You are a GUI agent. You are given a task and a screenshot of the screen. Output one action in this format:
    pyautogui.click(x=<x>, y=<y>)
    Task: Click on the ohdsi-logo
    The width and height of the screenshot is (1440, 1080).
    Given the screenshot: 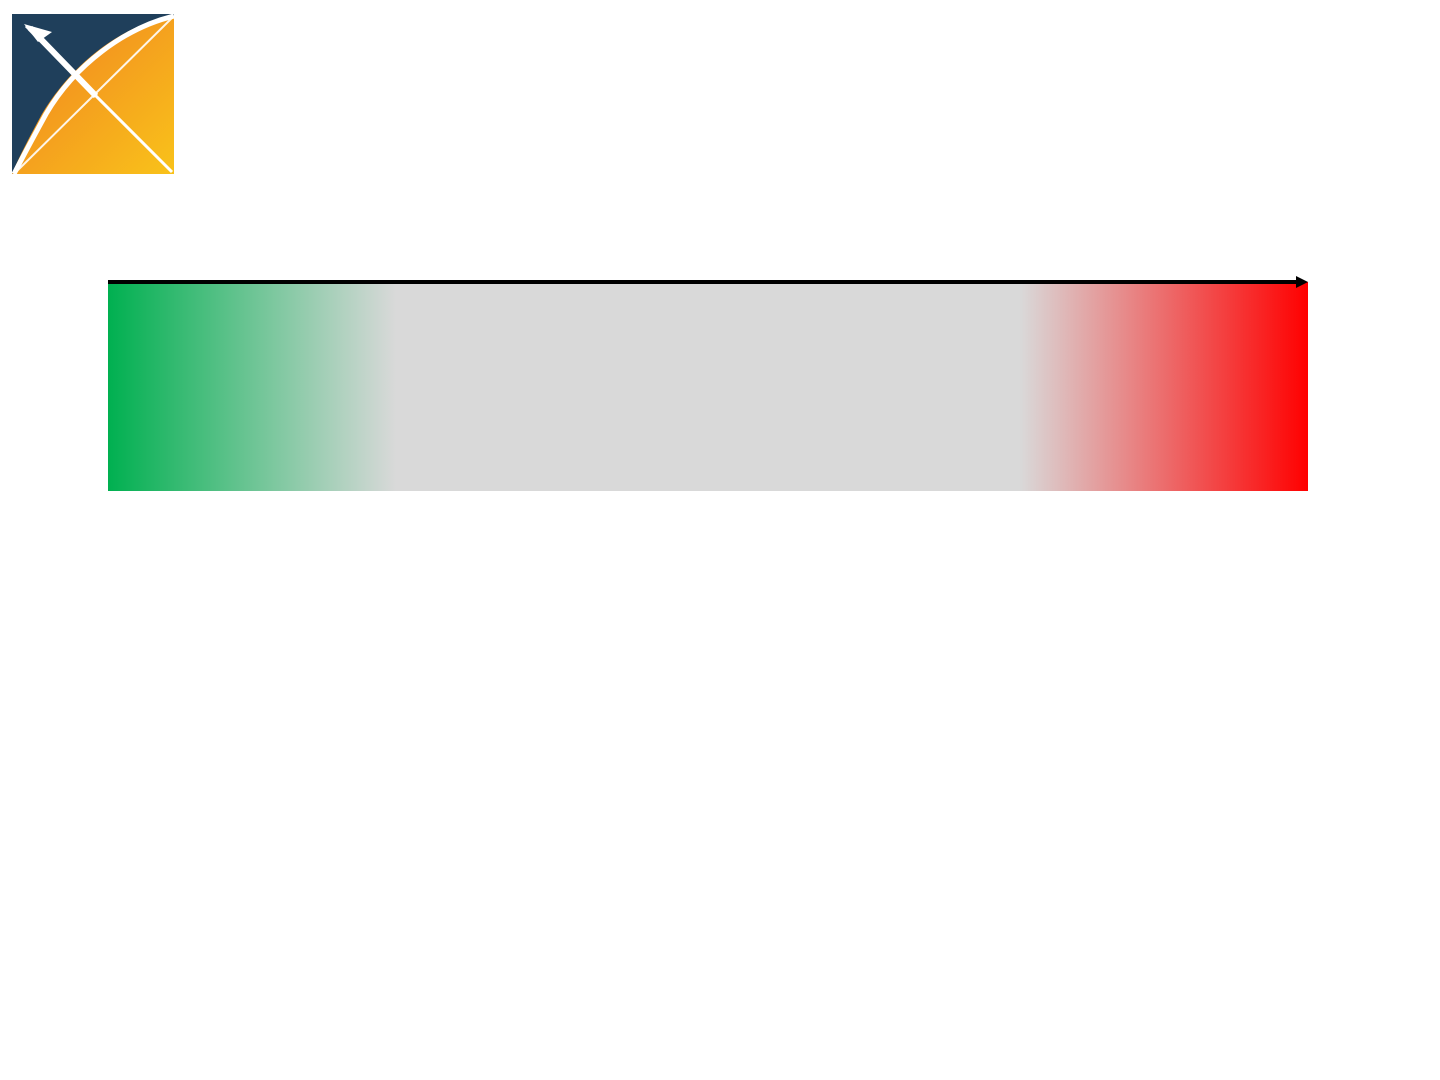 What is the action you would take?
    pyautogui.click(x=93, y=94)
    